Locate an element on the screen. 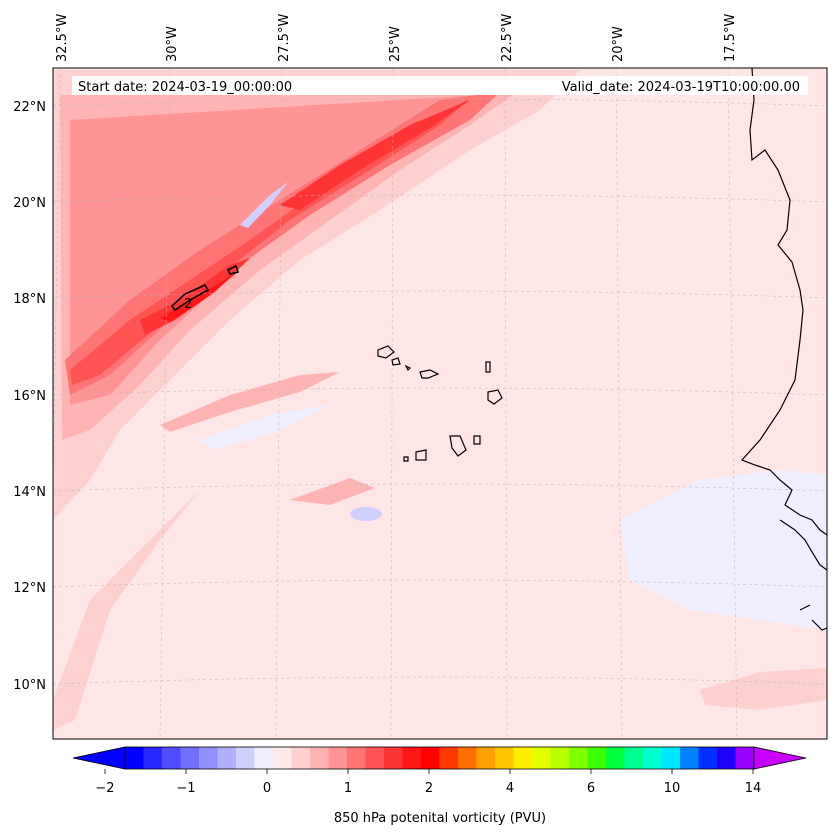 This screenshot has width=837, height=836. lon-tick-27-5w: 27.5°W is located at coordinates (284, 38).